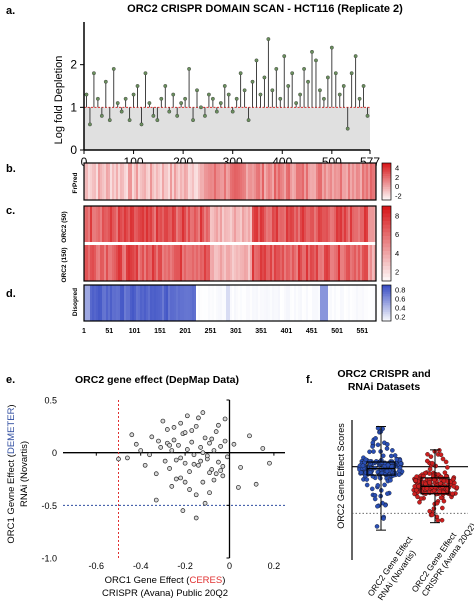  Describe the element at coordinates (383, 374) in the screenshot. I see `panel-f-title-line1: ORC2 CRISPR and` at that location.